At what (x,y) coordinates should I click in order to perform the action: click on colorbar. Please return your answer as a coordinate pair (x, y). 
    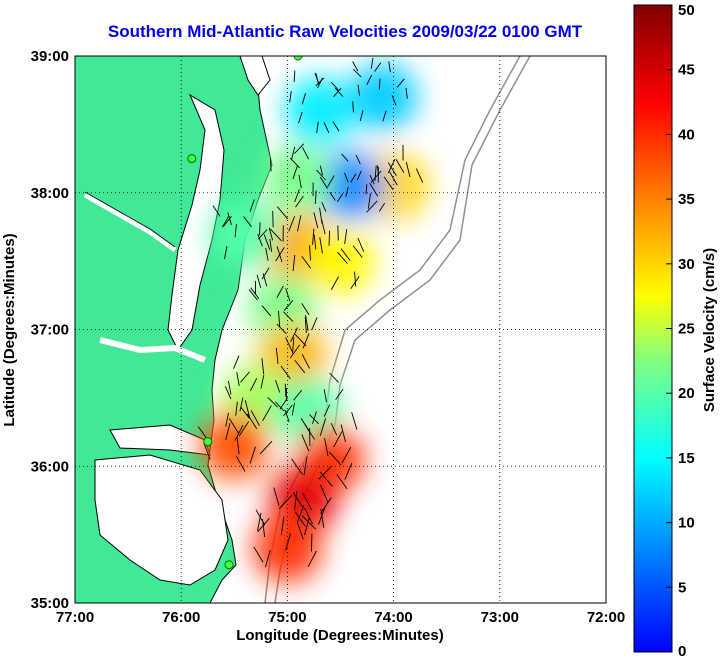
    Looking at the image, I should click on (653, 328).